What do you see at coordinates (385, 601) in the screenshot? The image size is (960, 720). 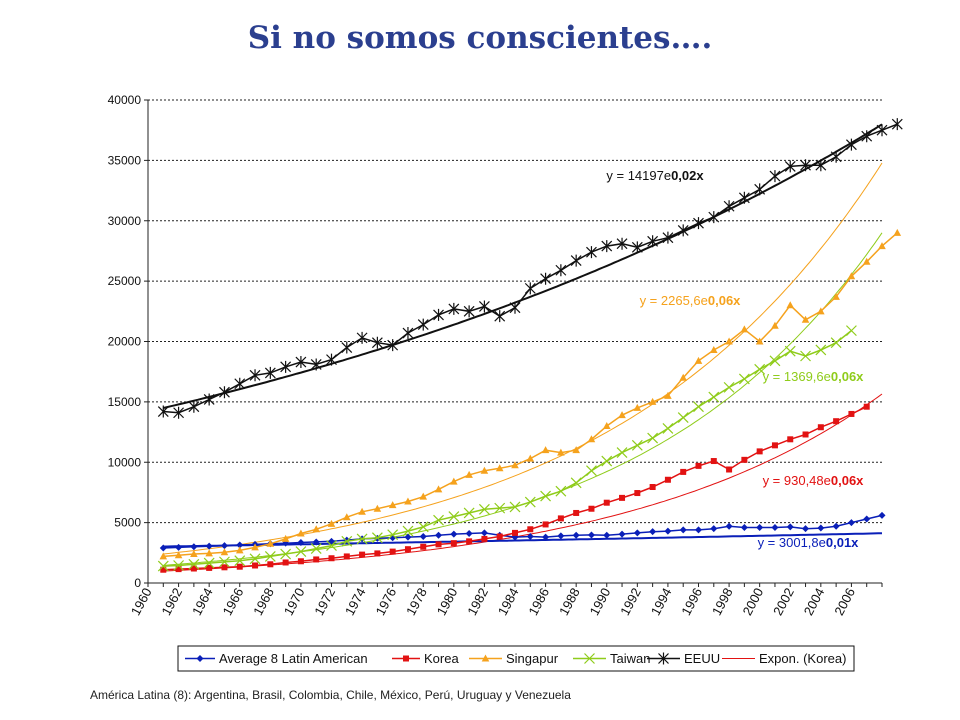 I see `x-tick-label: 1976` at bounding box center [385, 601].